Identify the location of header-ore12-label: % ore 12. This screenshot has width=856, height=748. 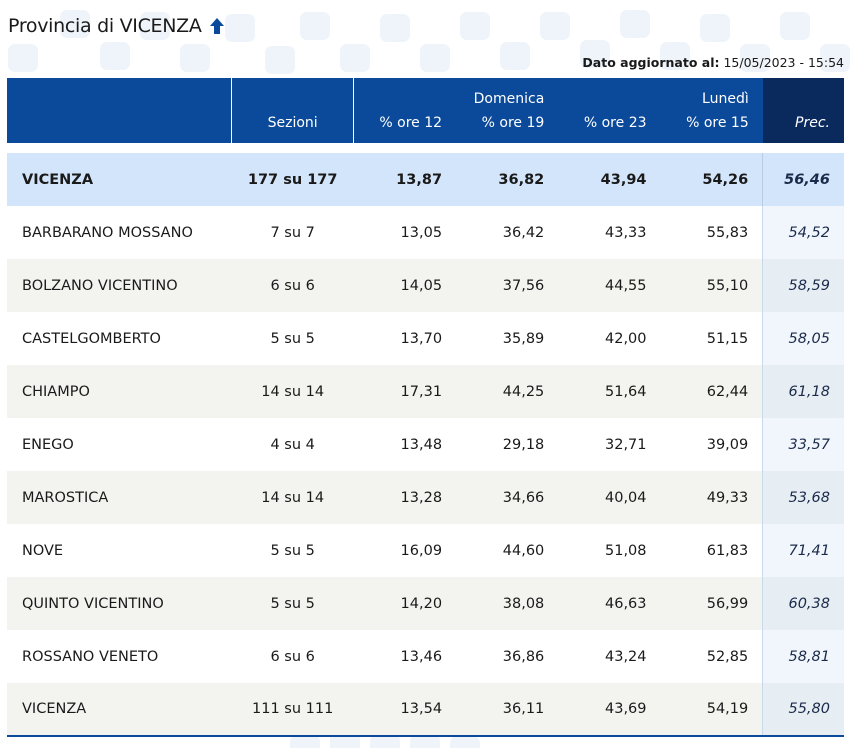
(411, 123).